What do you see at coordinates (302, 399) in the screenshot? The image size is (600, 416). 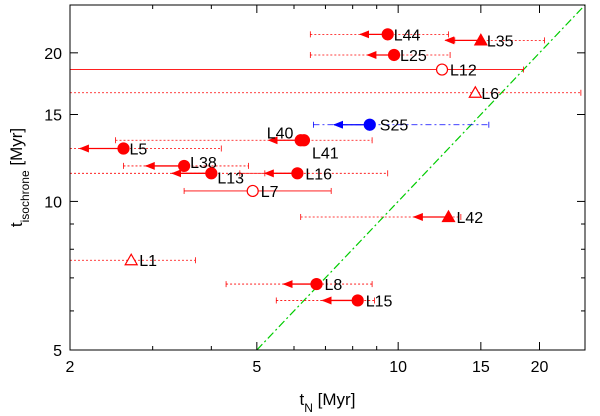 I see `x-axis-title-main: t` at bounding box center [302, 399].